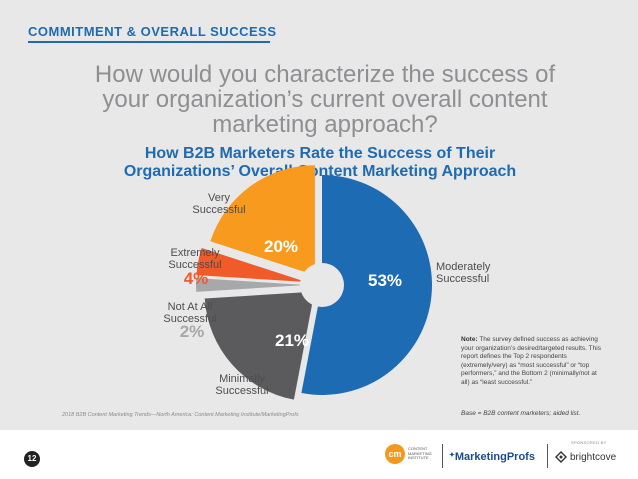  What do you see at coordinates (593, 457) in the screenshot?
I see `brightcove-logo-text: brightcove` at bounding box center [593, 457].